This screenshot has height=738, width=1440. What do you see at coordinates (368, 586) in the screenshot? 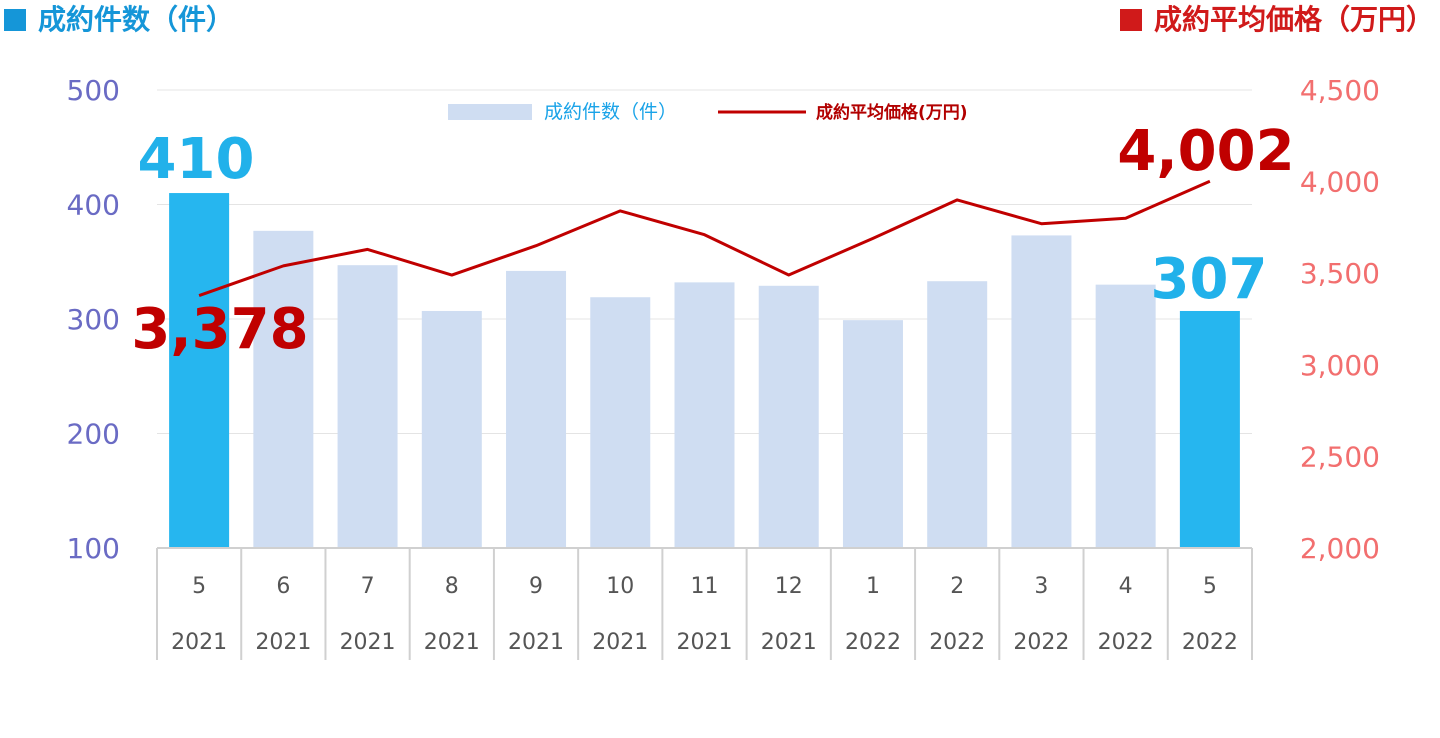
I see `category-month-label: 7` at bounding box center [368, 586].